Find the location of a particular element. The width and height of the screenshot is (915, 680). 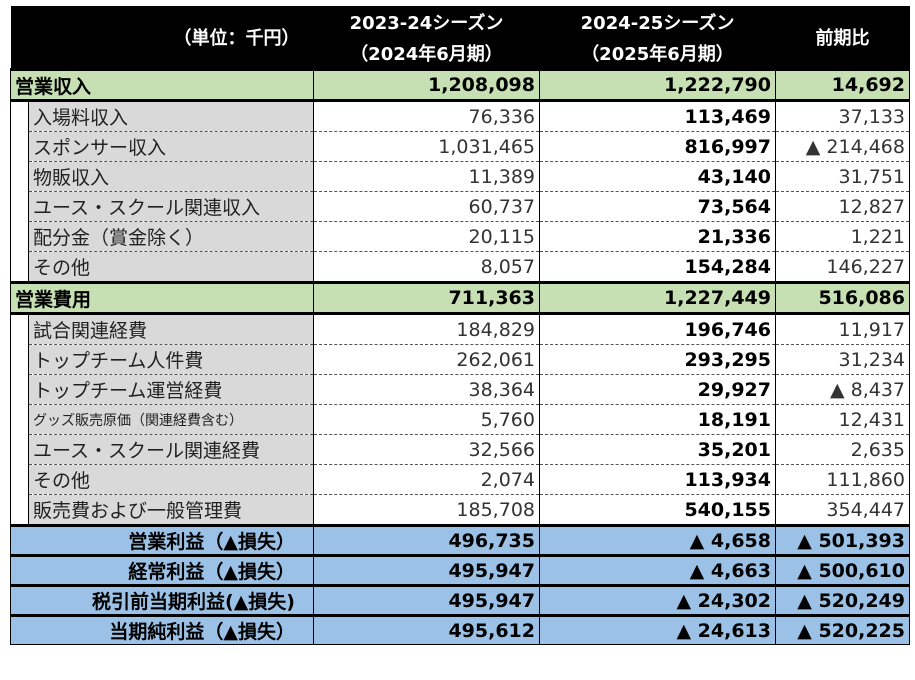

profit-label: 経常利益（▲損失） is located at coordinates (162, 570).